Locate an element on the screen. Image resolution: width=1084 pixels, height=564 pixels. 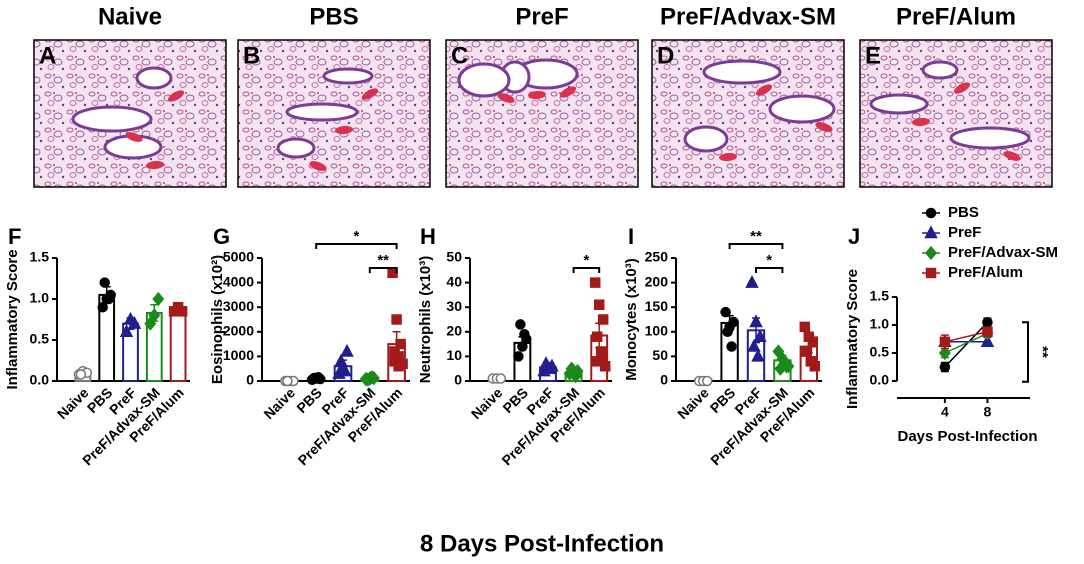
significance-label: ** is located at coordinates (756, 236).